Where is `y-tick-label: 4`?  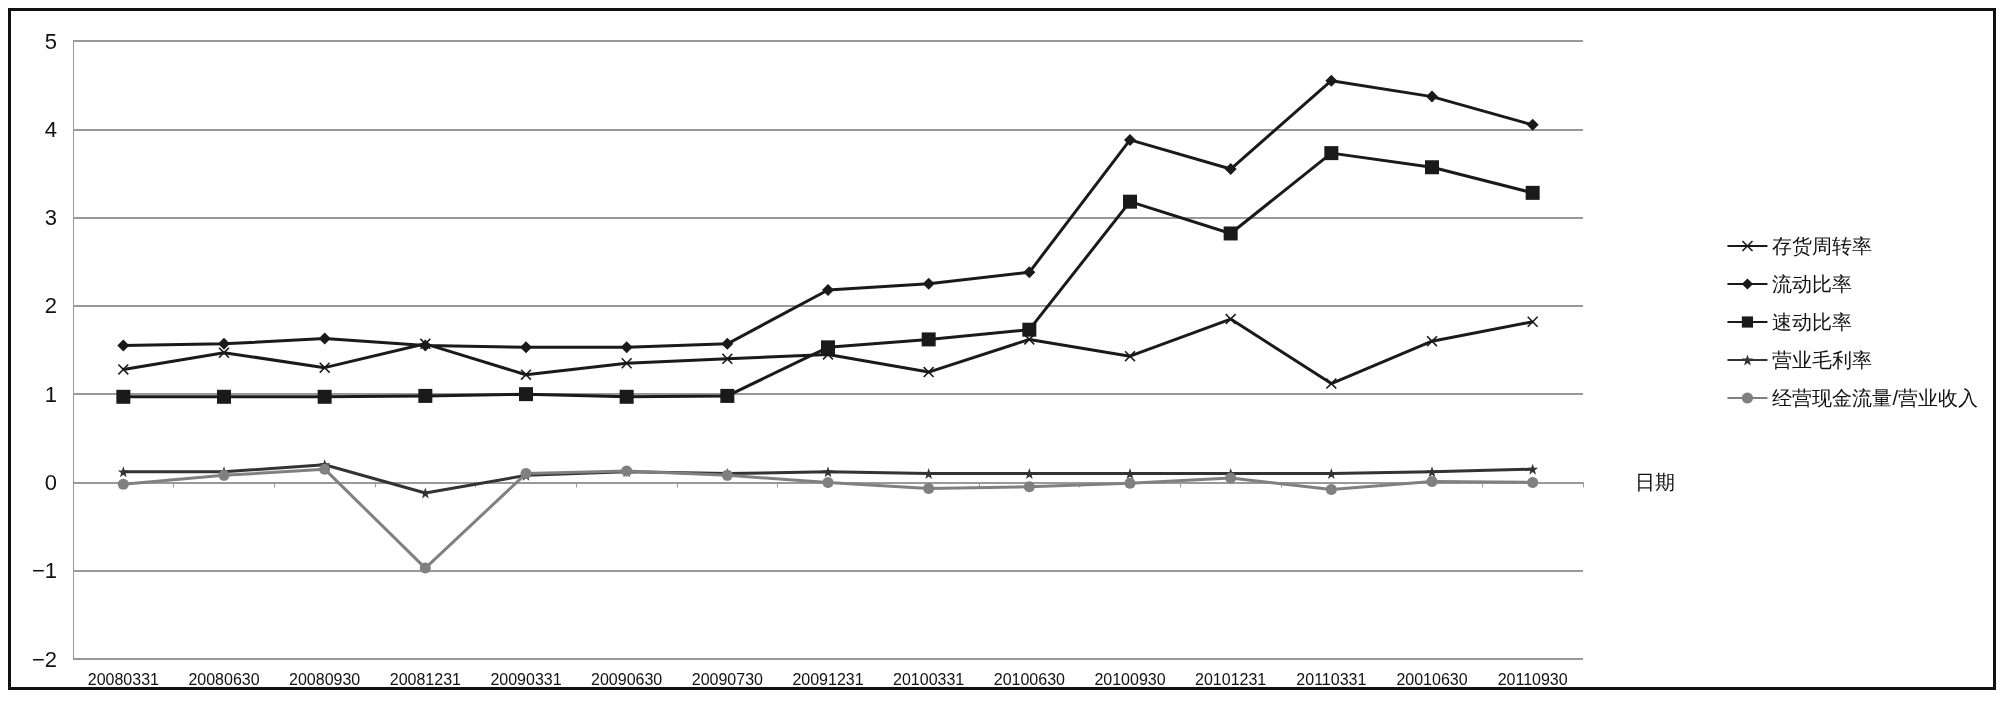
y-tick-label: 4 is located at coordinates (50, 129).